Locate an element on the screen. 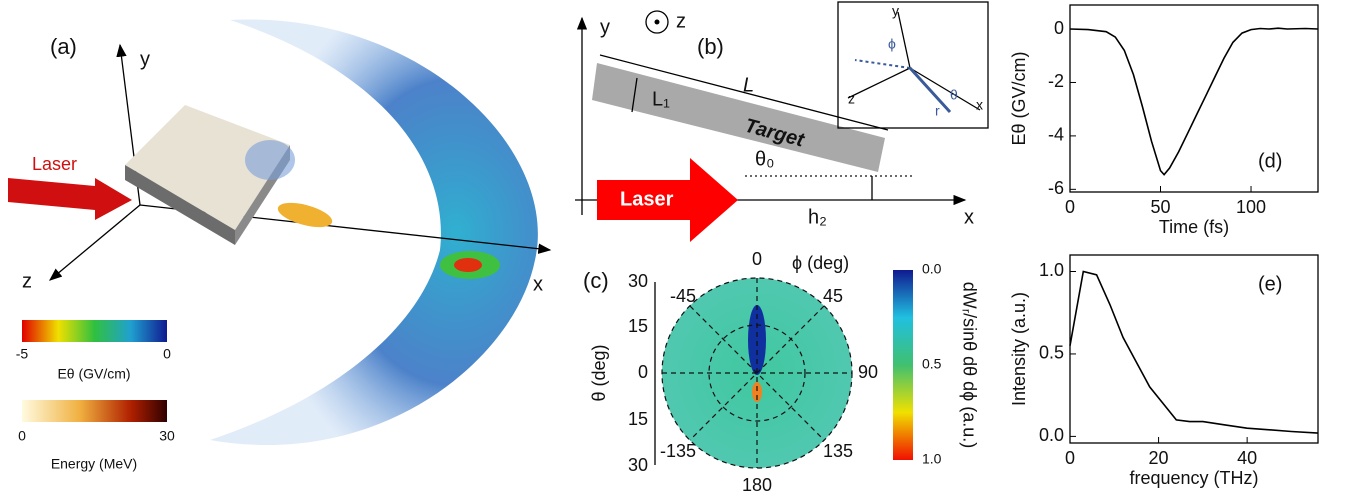  inset-label: r is located at coordinates (937, 111).